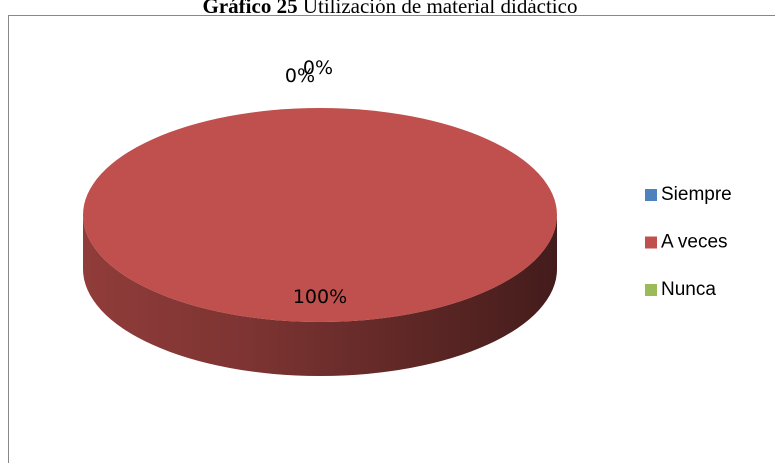 This screenshot has width=775, height=463. Describe the element at coordinates (250, 9) in the screenshot. I see `title-label: Gráfico 25` at that location.